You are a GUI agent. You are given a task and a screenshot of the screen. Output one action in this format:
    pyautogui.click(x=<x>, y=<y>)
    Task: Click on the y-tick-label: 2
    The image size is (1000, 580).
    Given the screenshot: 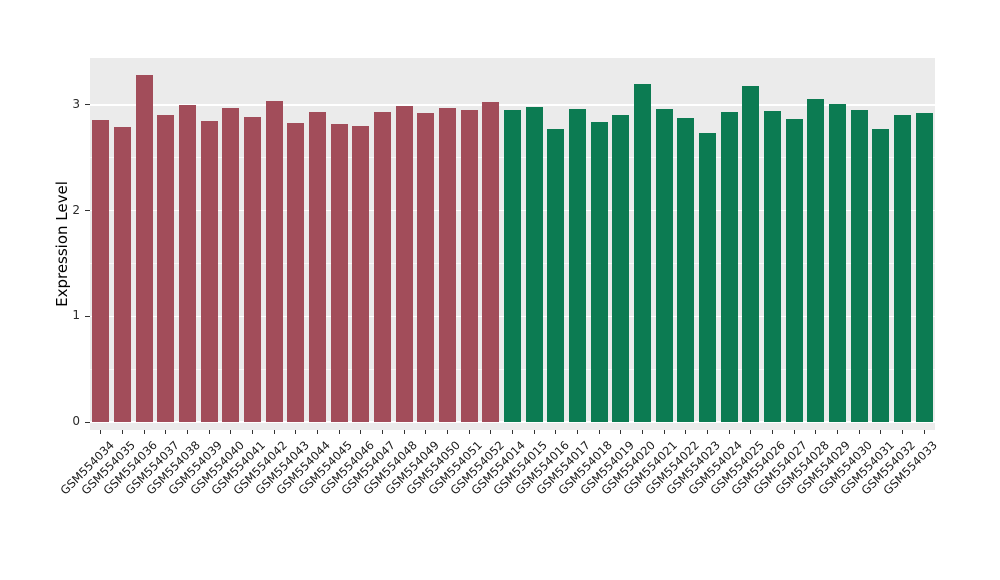 What is the action you would take?
    pyautogui.click(x=76, y=209)
    